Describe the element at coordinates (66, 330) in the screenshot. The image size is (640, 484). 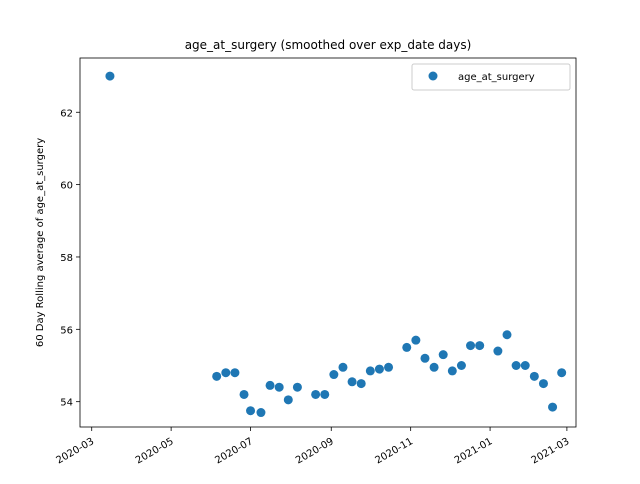
I see `y-tick-label: 56` at that location.